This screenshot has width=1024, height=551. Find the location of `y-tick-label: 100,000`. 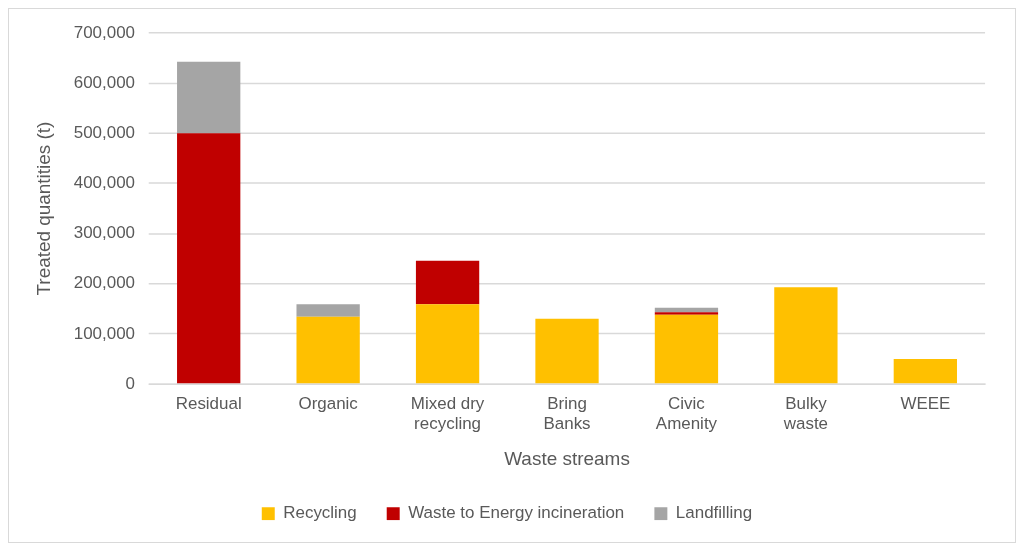

y-tick-label: 100,000 is located at coordinates (104, 333).